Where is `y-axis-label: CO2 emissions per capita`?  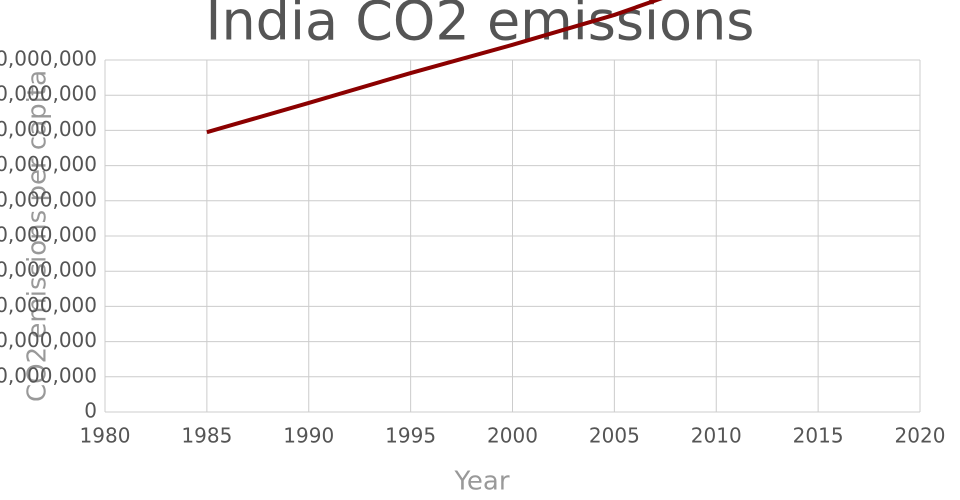 y-axis-label: CO2 emissions per capita is located at coordinates (38, 236).